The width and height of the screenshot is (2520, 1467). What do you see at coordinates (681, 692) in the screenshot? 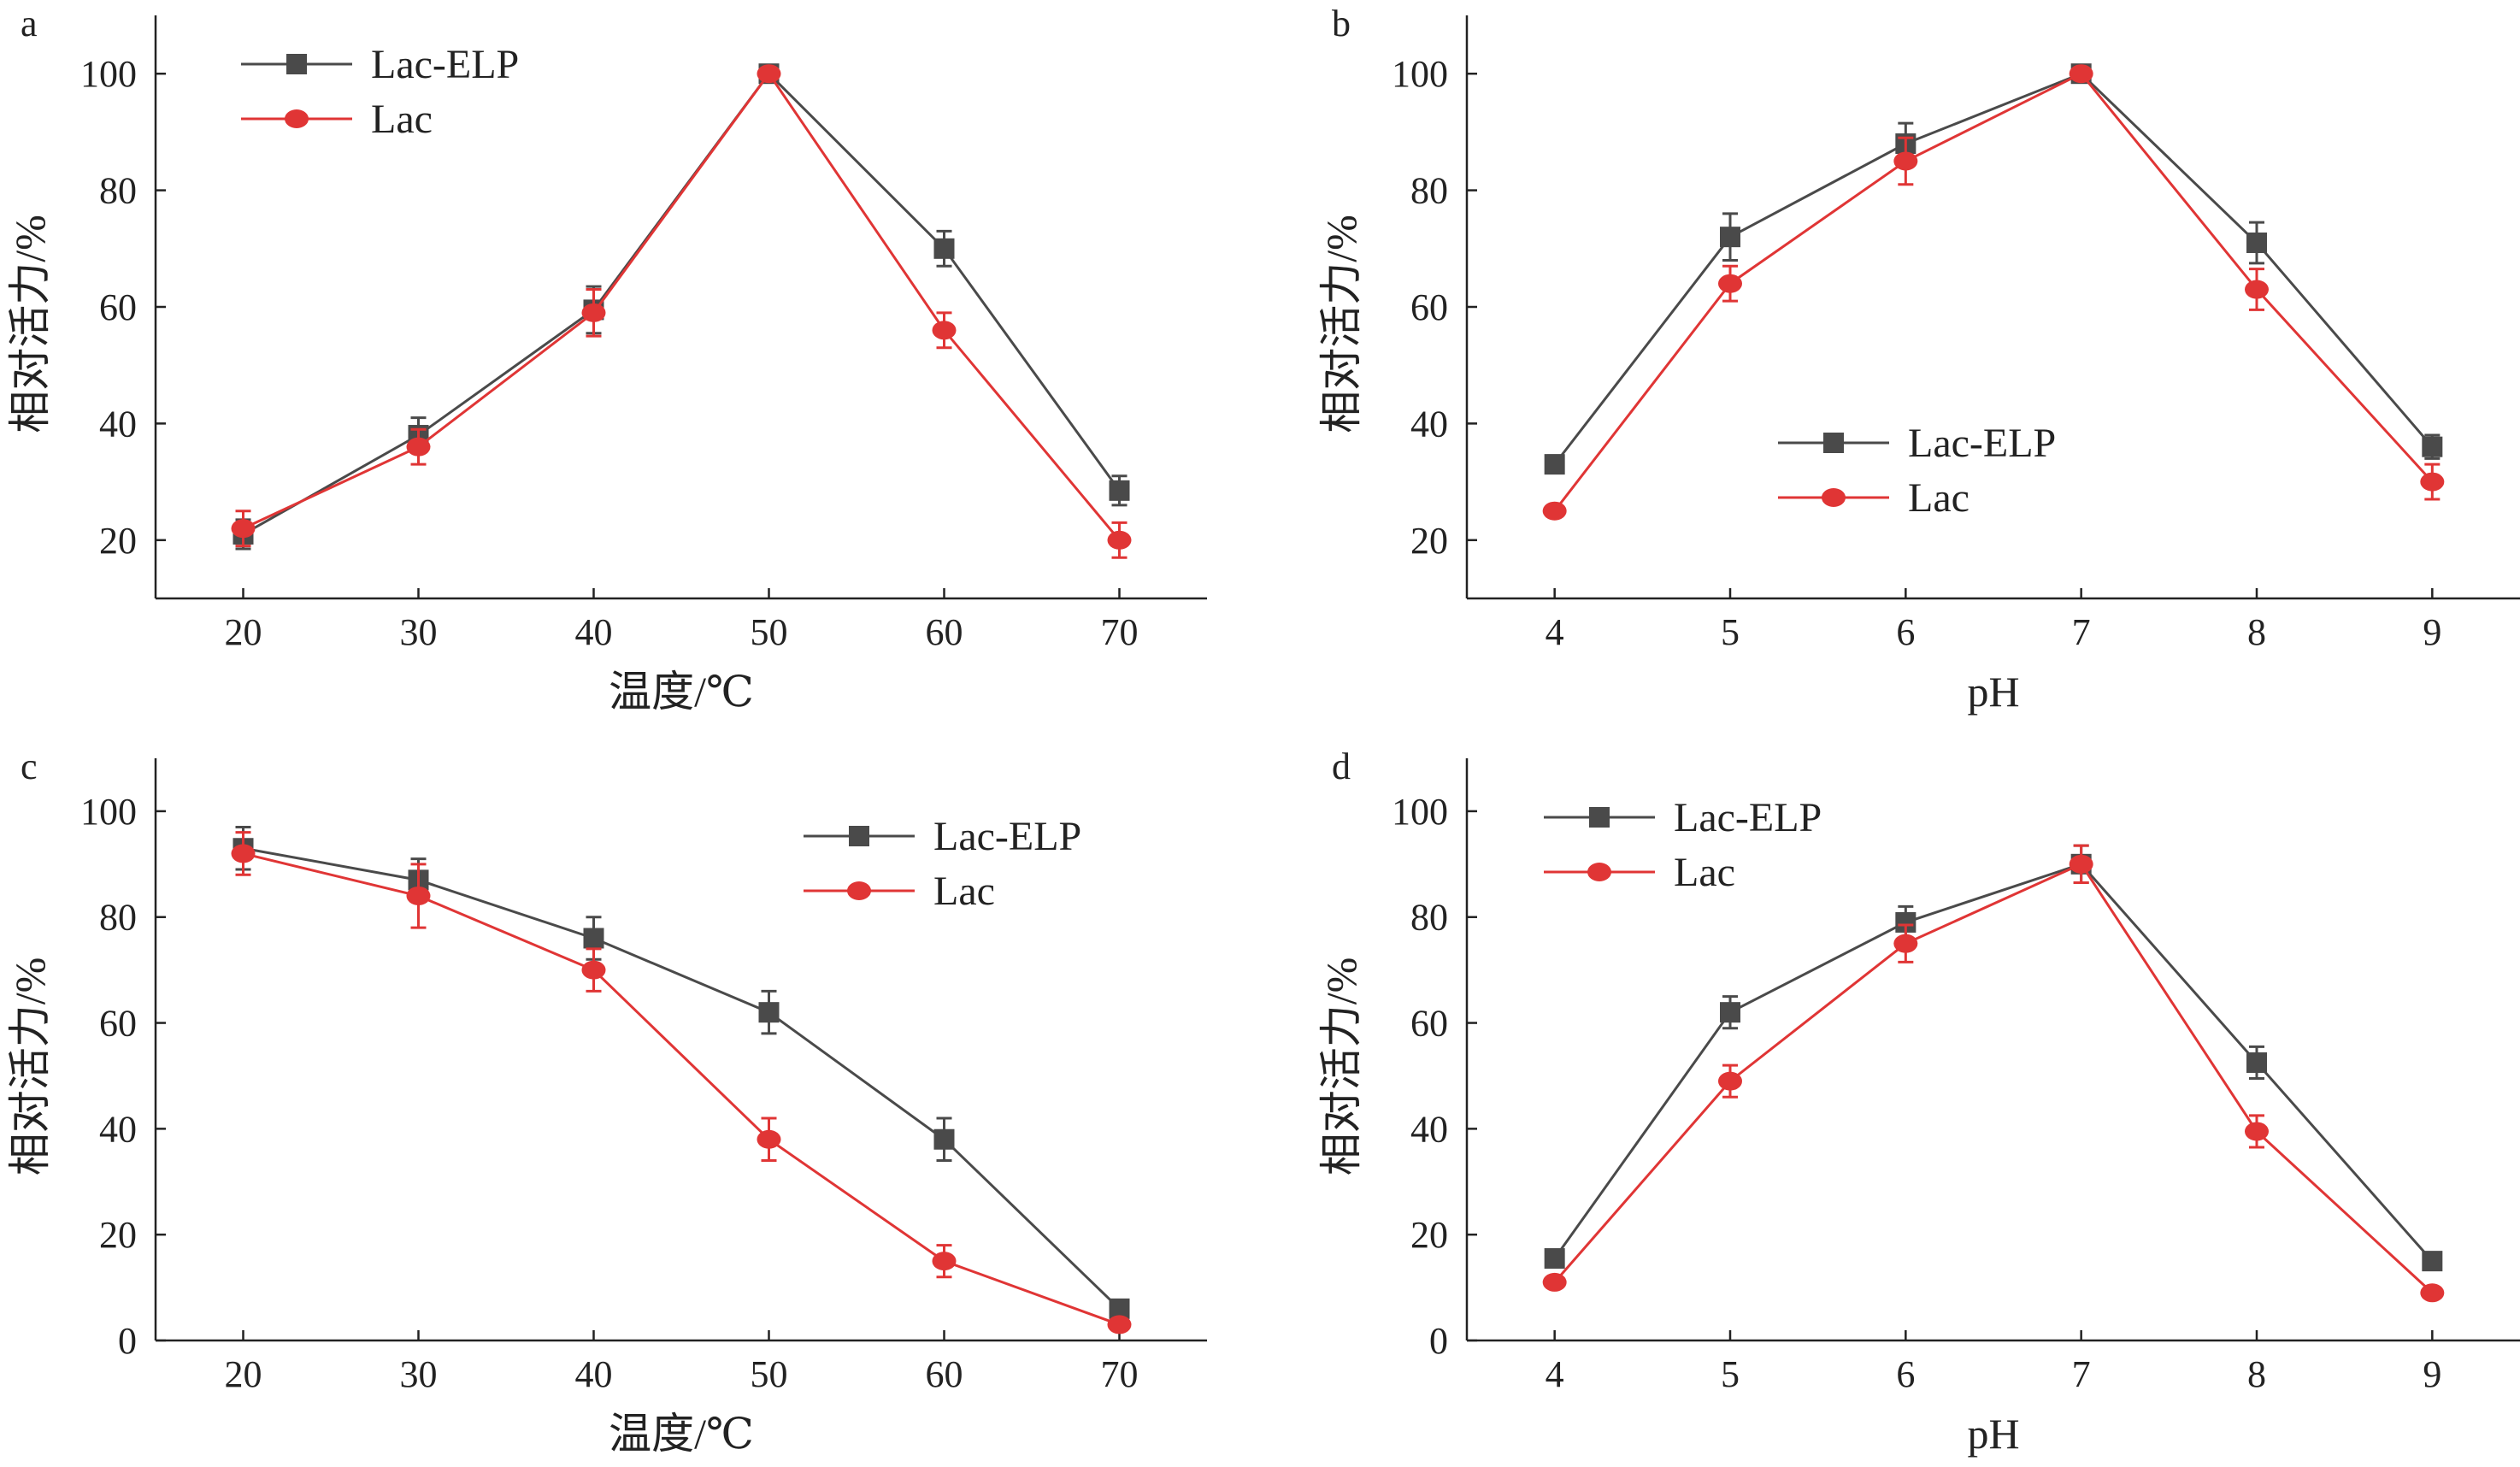
I see `x-axis-title: 温度/℃` at bounding box center [681, 692].